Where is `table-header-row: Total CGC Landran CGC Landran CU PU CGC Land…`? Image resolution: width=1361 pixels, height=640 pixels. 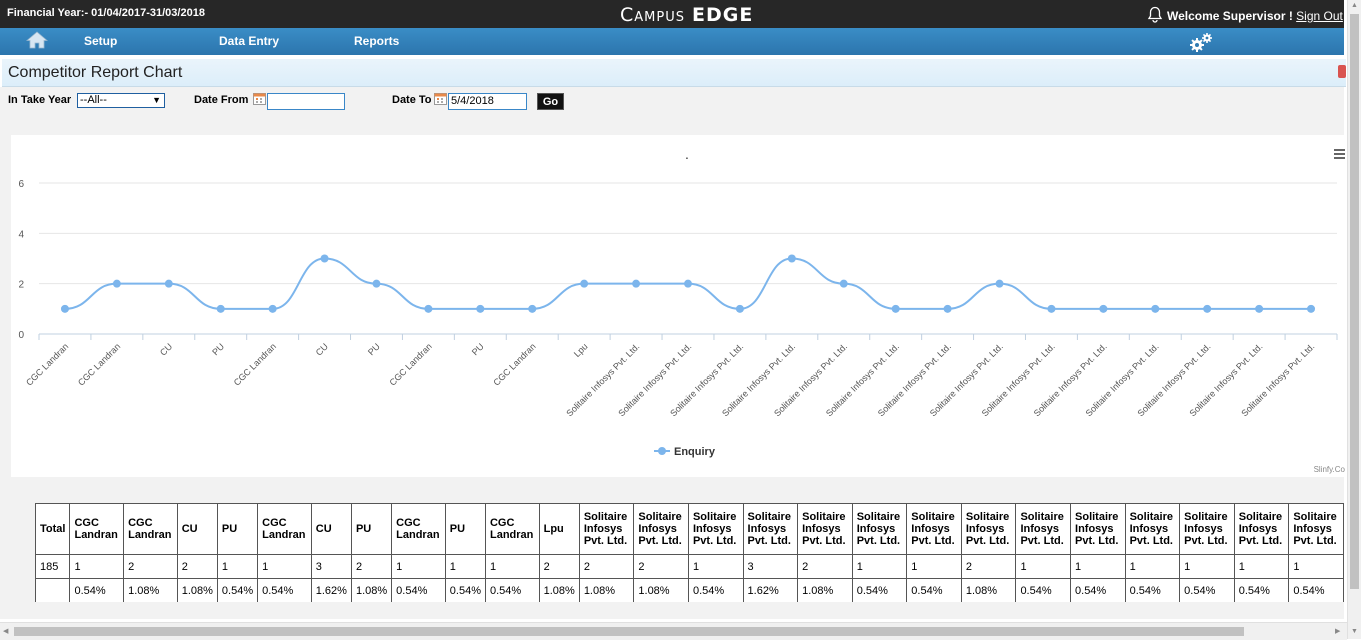 table-header-row: Total CGC Landran CGC Landran CU PU CGC Land… is located at coordinates (689, 529).